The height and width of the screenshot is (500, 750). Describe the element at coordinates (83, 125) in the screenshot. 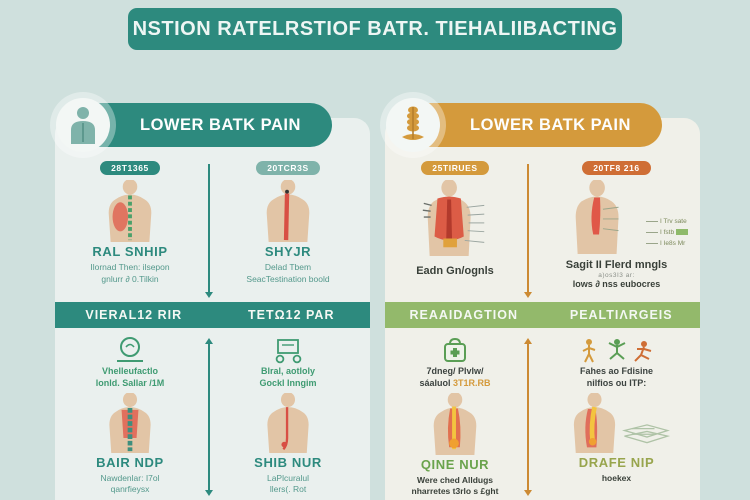

I see `person-icon` at that location.